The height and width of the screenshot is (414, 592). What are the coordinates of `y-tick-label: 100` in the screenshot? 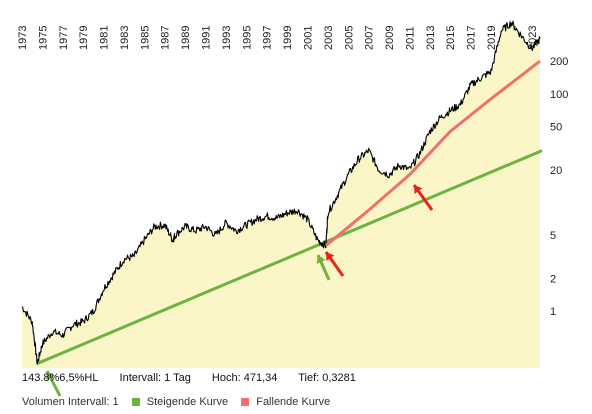 It's located at (559, 95).